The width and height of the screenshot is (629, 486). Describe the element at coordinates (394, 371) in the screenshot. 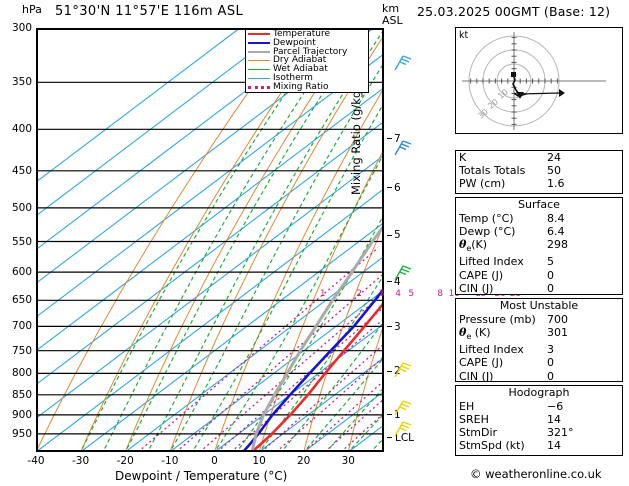

I see `height-tick-label: 2` at that location.